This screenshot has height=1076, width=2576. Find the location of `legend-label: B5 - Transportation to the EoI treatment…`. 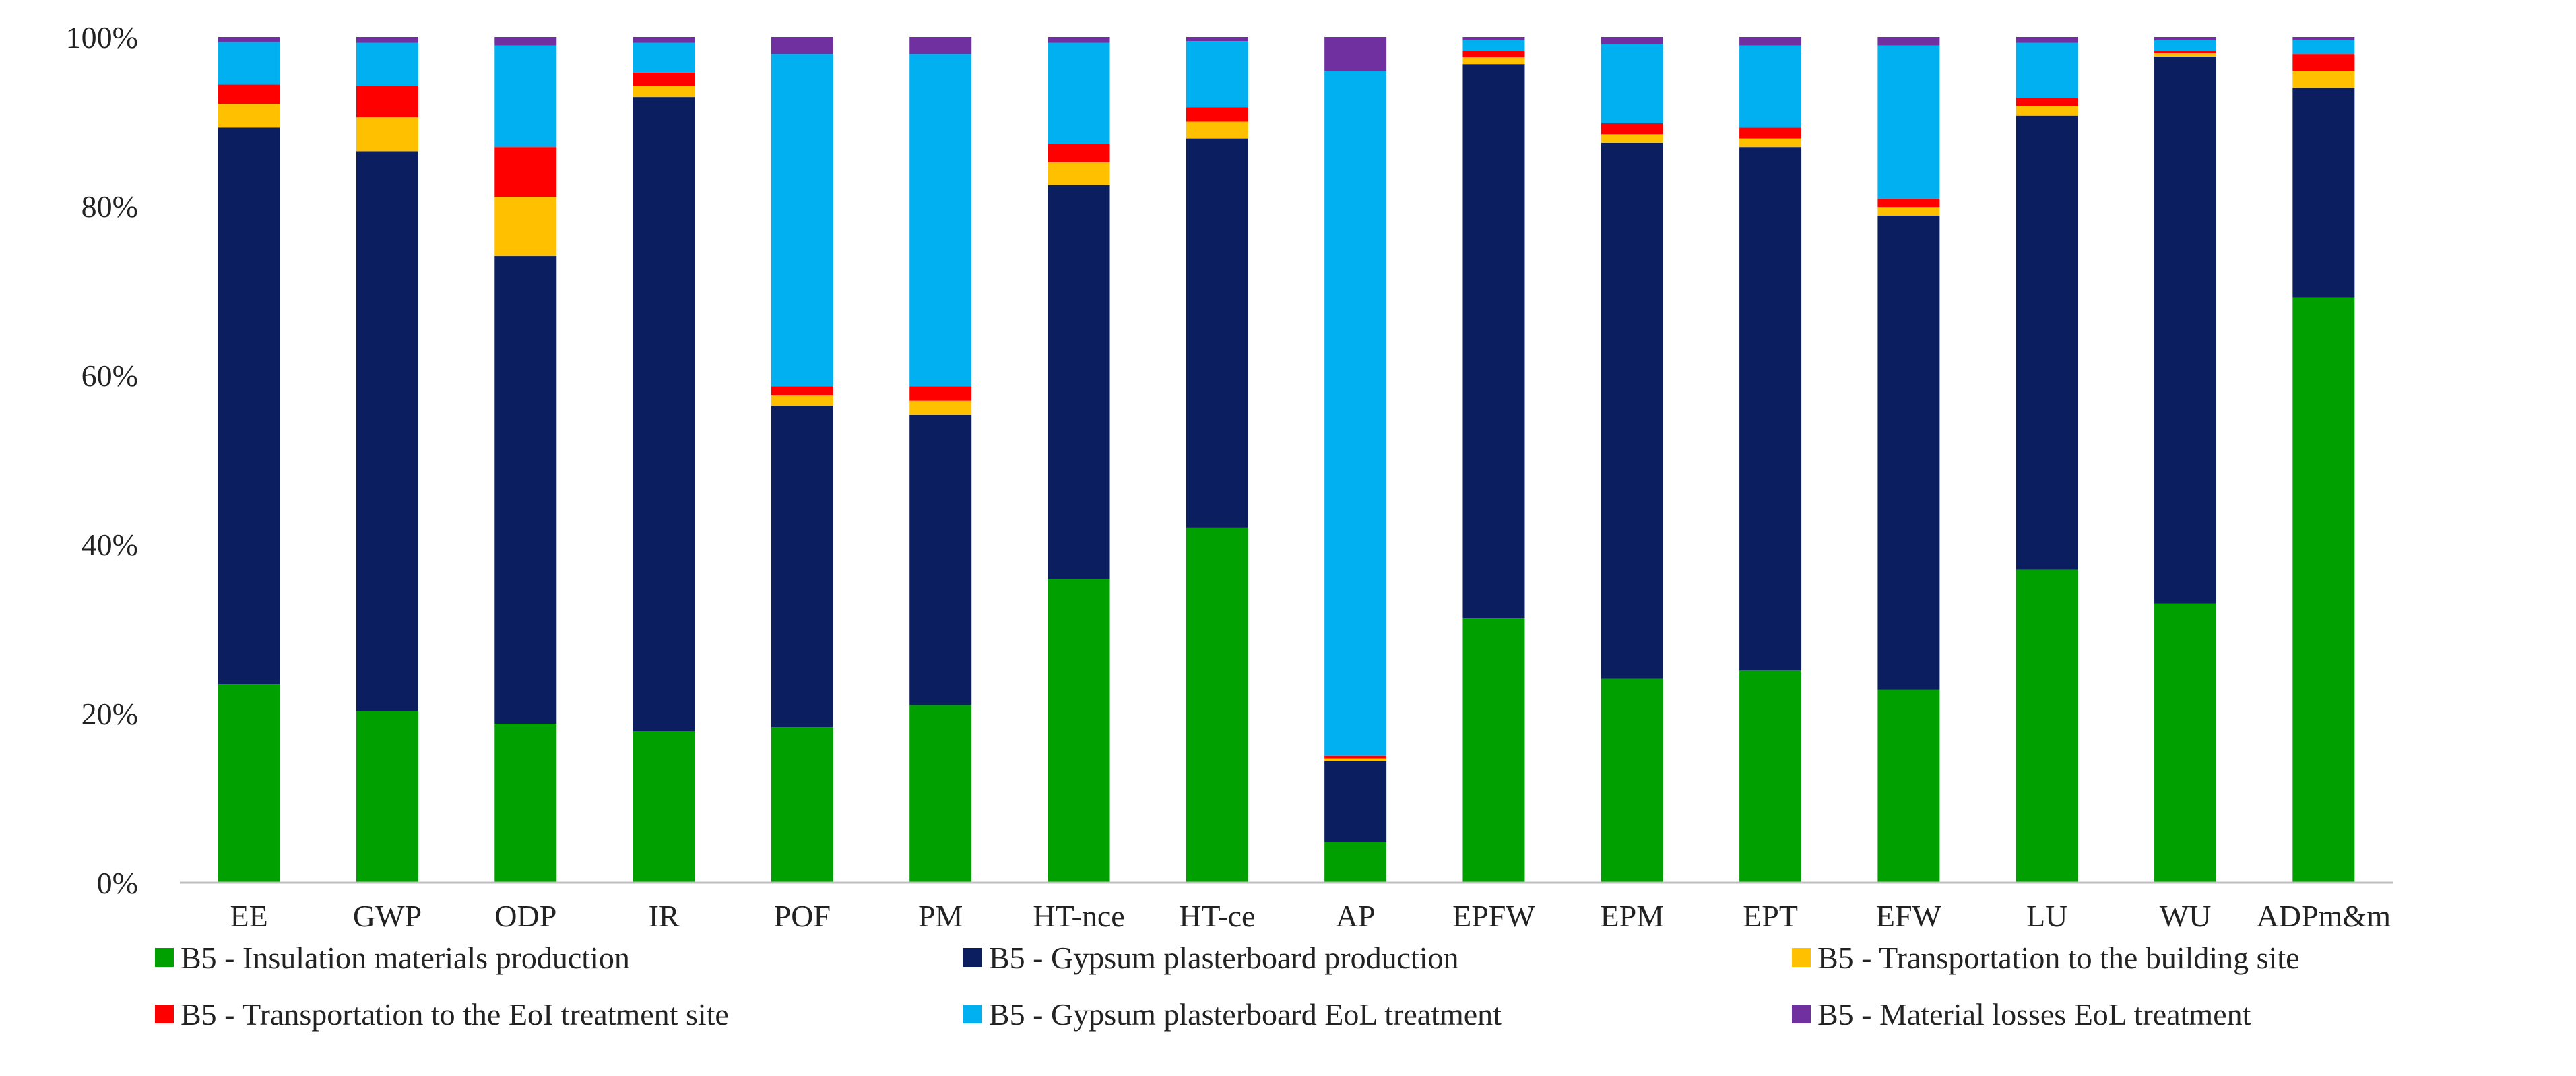

legend-label: B5 - Transportation to the EoI treatment… is located at coordinates (455, 1015).